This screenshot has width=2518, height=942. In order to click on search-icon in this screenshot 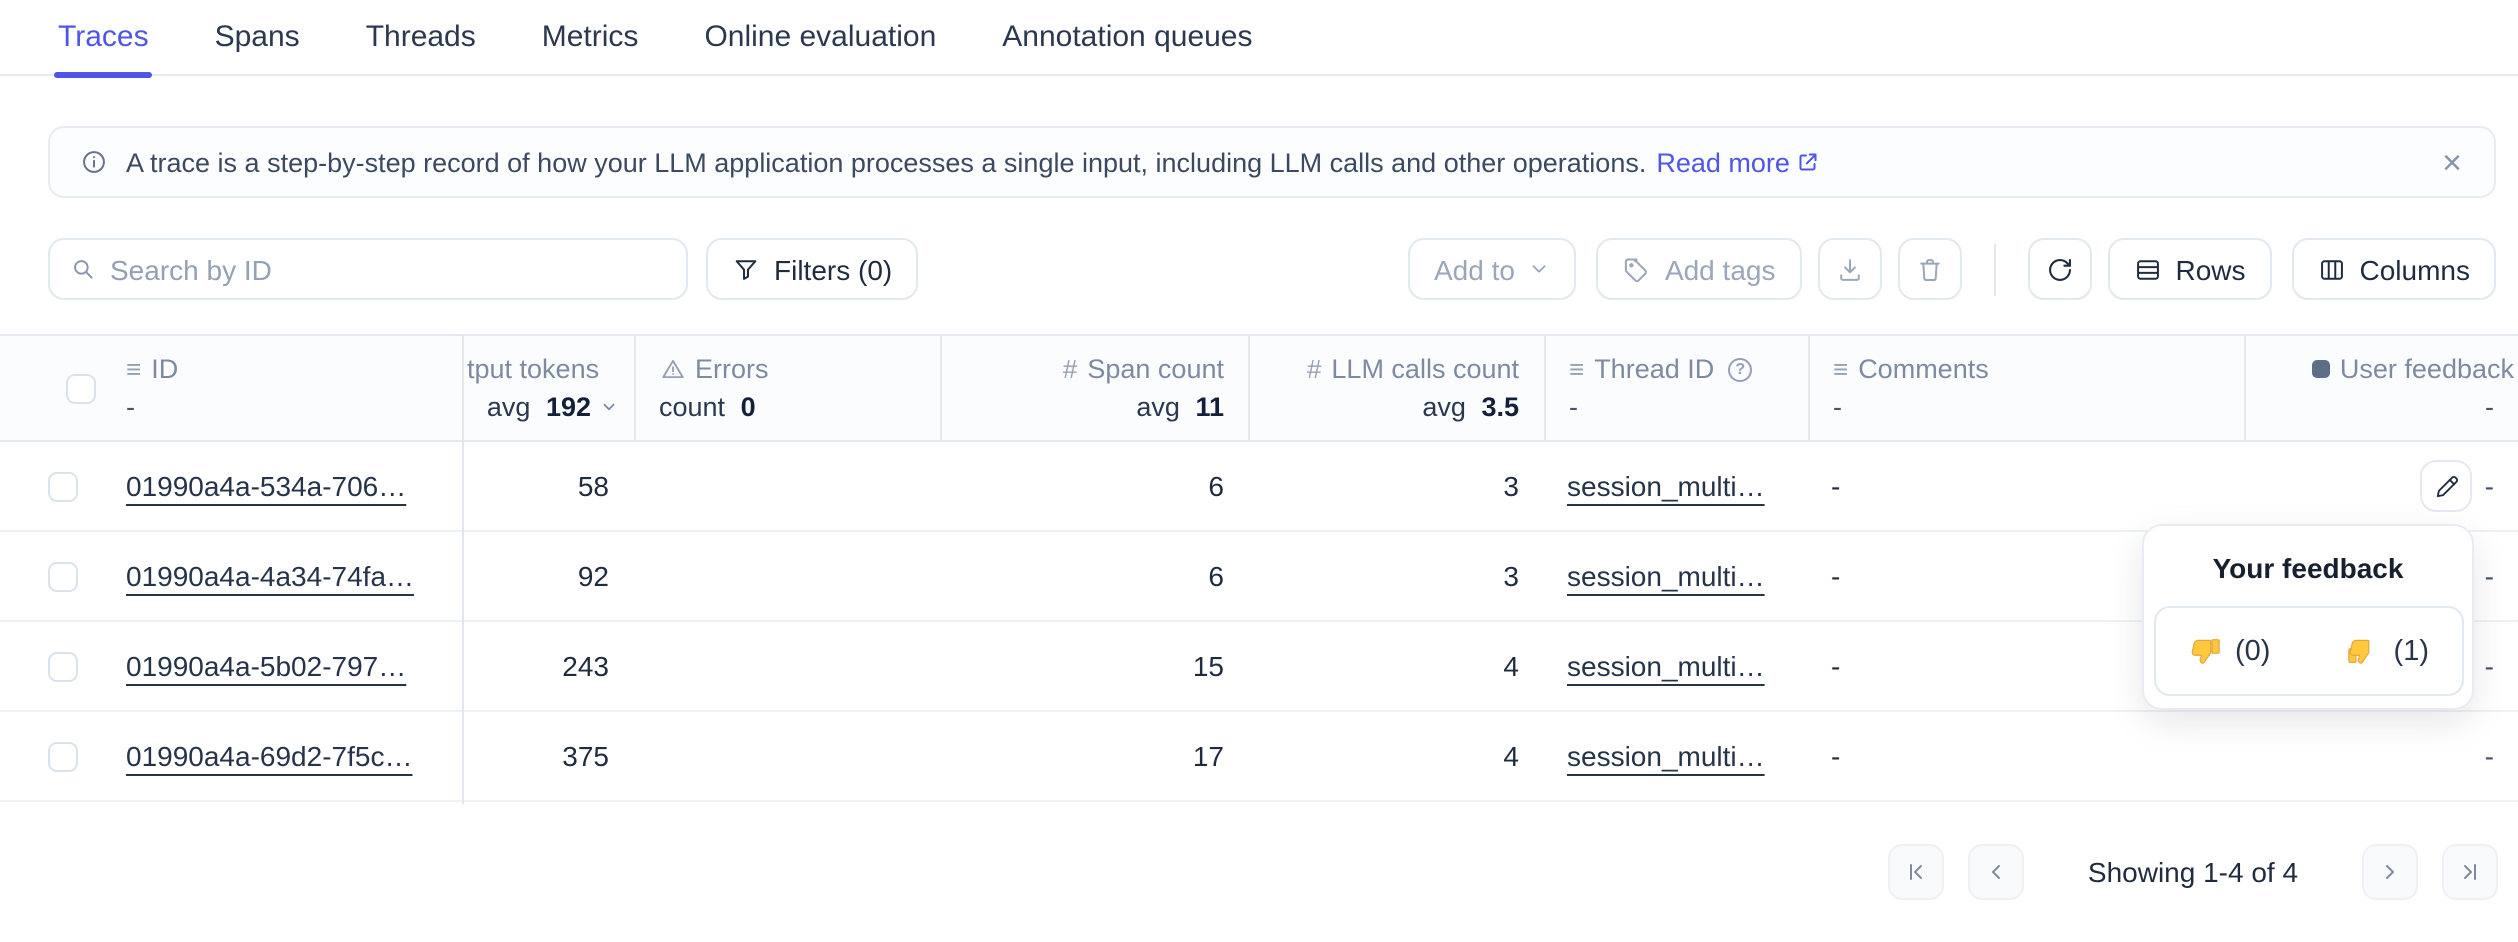, I will do `click(83, 269)`.